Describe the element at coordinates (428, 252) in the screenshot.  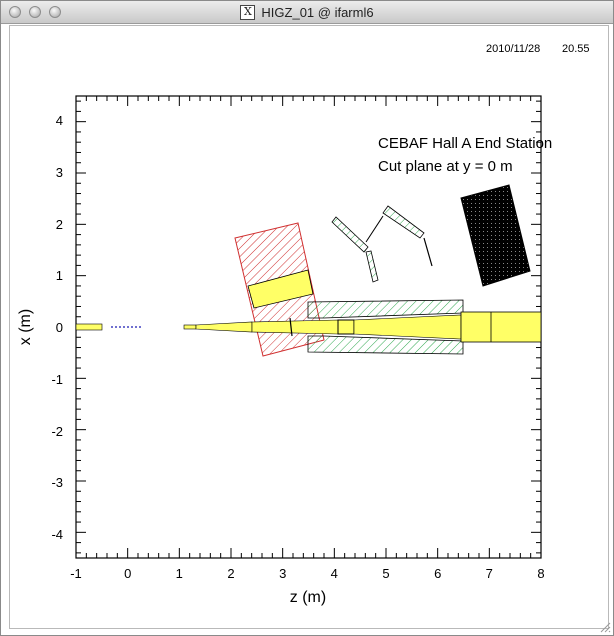
I see `spectrometer-exit-ray` at that location.